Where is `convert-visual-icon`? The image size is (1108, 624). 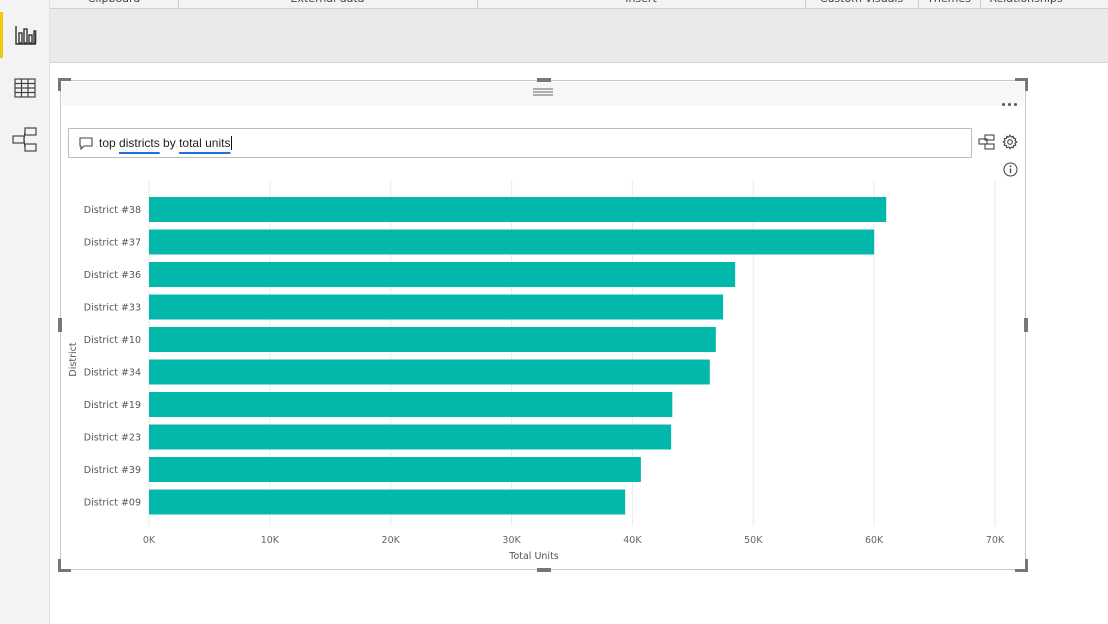 convert-visual-icon is located at coordinates (986, 142).